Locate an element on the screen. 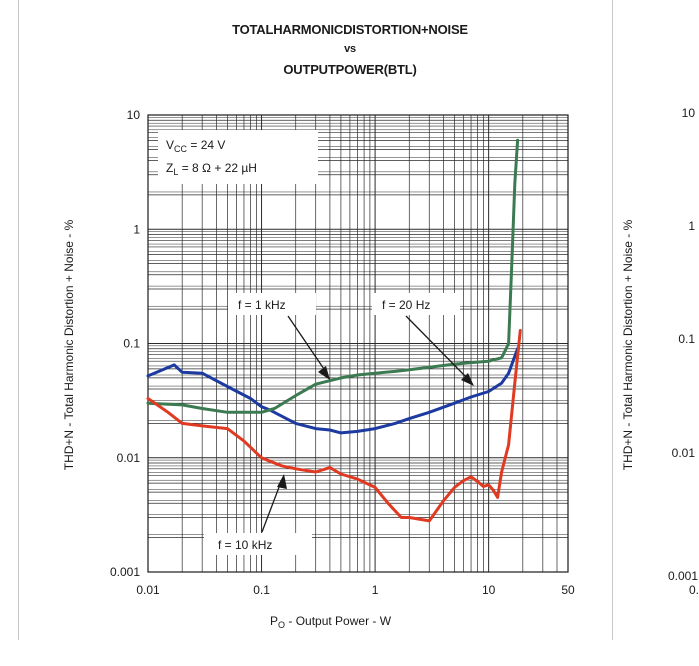 This screenshot has height=666, width=699. right-panel-tick-label: 1 is located at coordinates (691, 226).